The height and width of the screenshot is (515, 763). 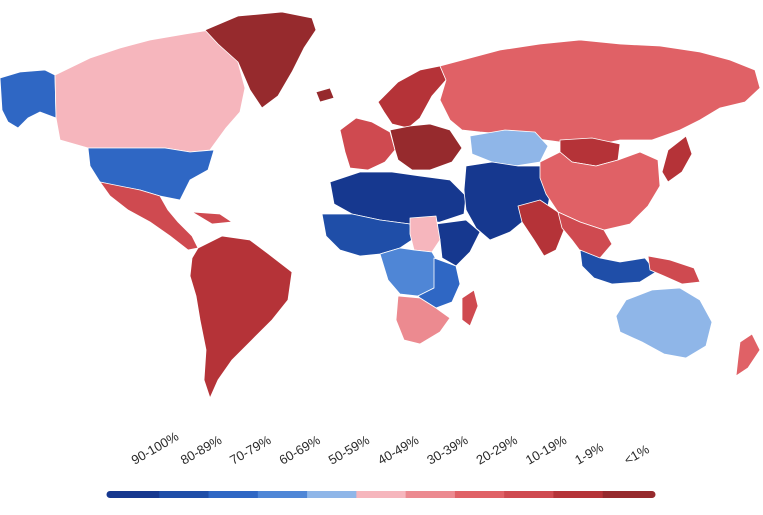 I want to click on region-south-america, so click(x=241, y=317).